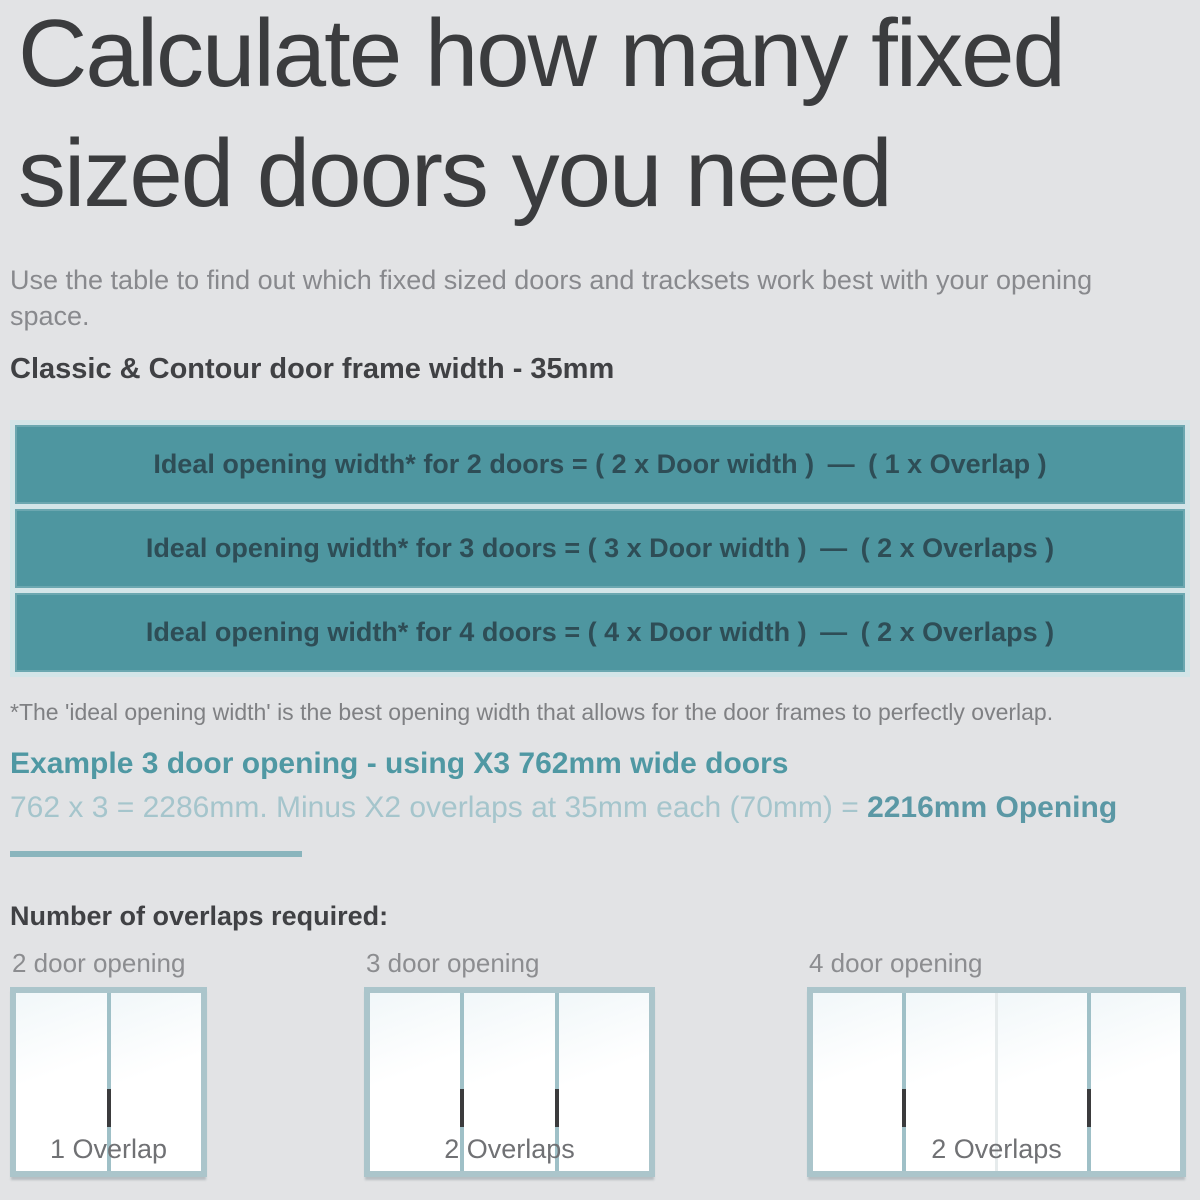  Describe the element at coordinates (992, 807) in the screenshot. I see `example-calc-result: 2216mm Opening` at that location.